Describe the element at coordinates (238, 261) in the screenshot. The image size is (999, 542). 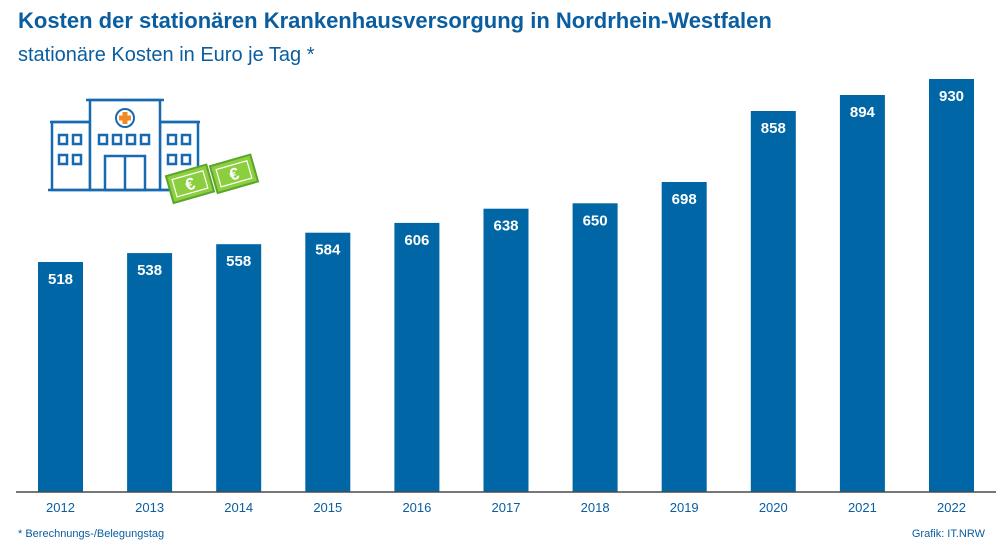
I see `data-label-2014: 558` at that location.